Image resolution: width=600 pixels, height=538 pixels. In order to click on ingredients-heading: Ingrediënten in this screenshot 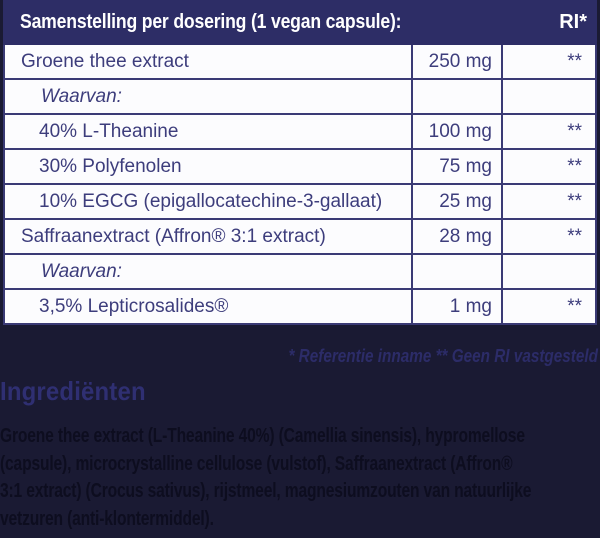, I will do `click(73, 391)`.